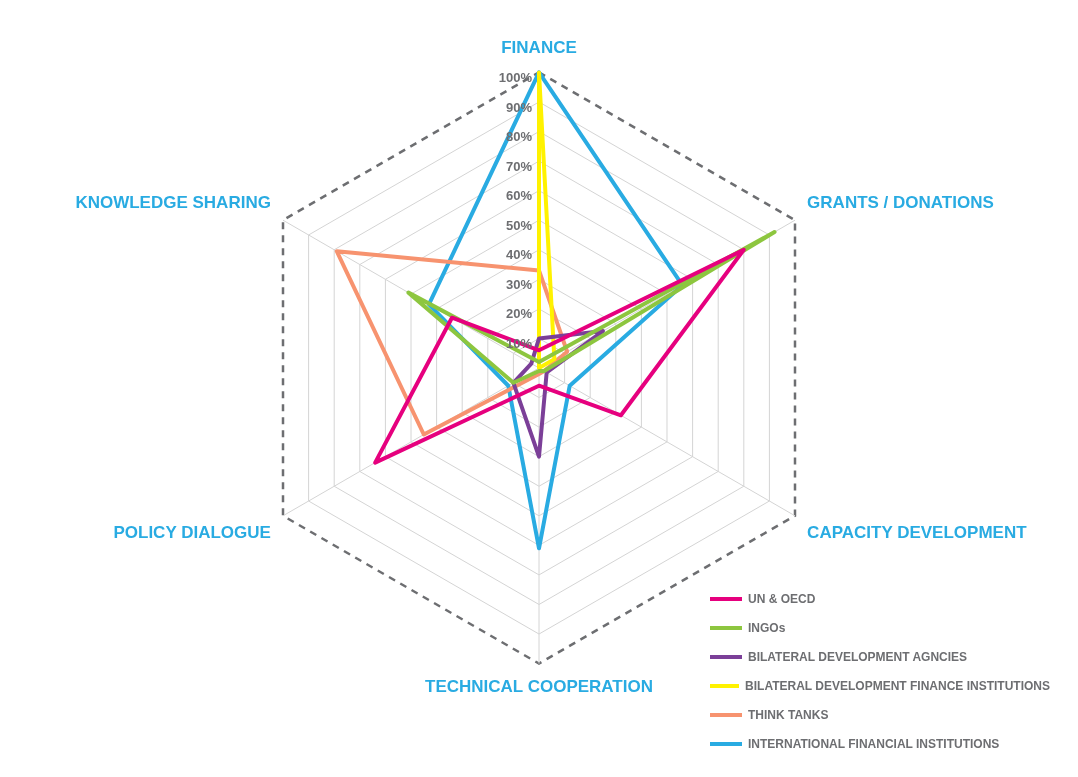  What do you see at coordinates (519, 255) in the screenshot?
I see `y-tick-label: 40%` at bounding box center [519, 255].